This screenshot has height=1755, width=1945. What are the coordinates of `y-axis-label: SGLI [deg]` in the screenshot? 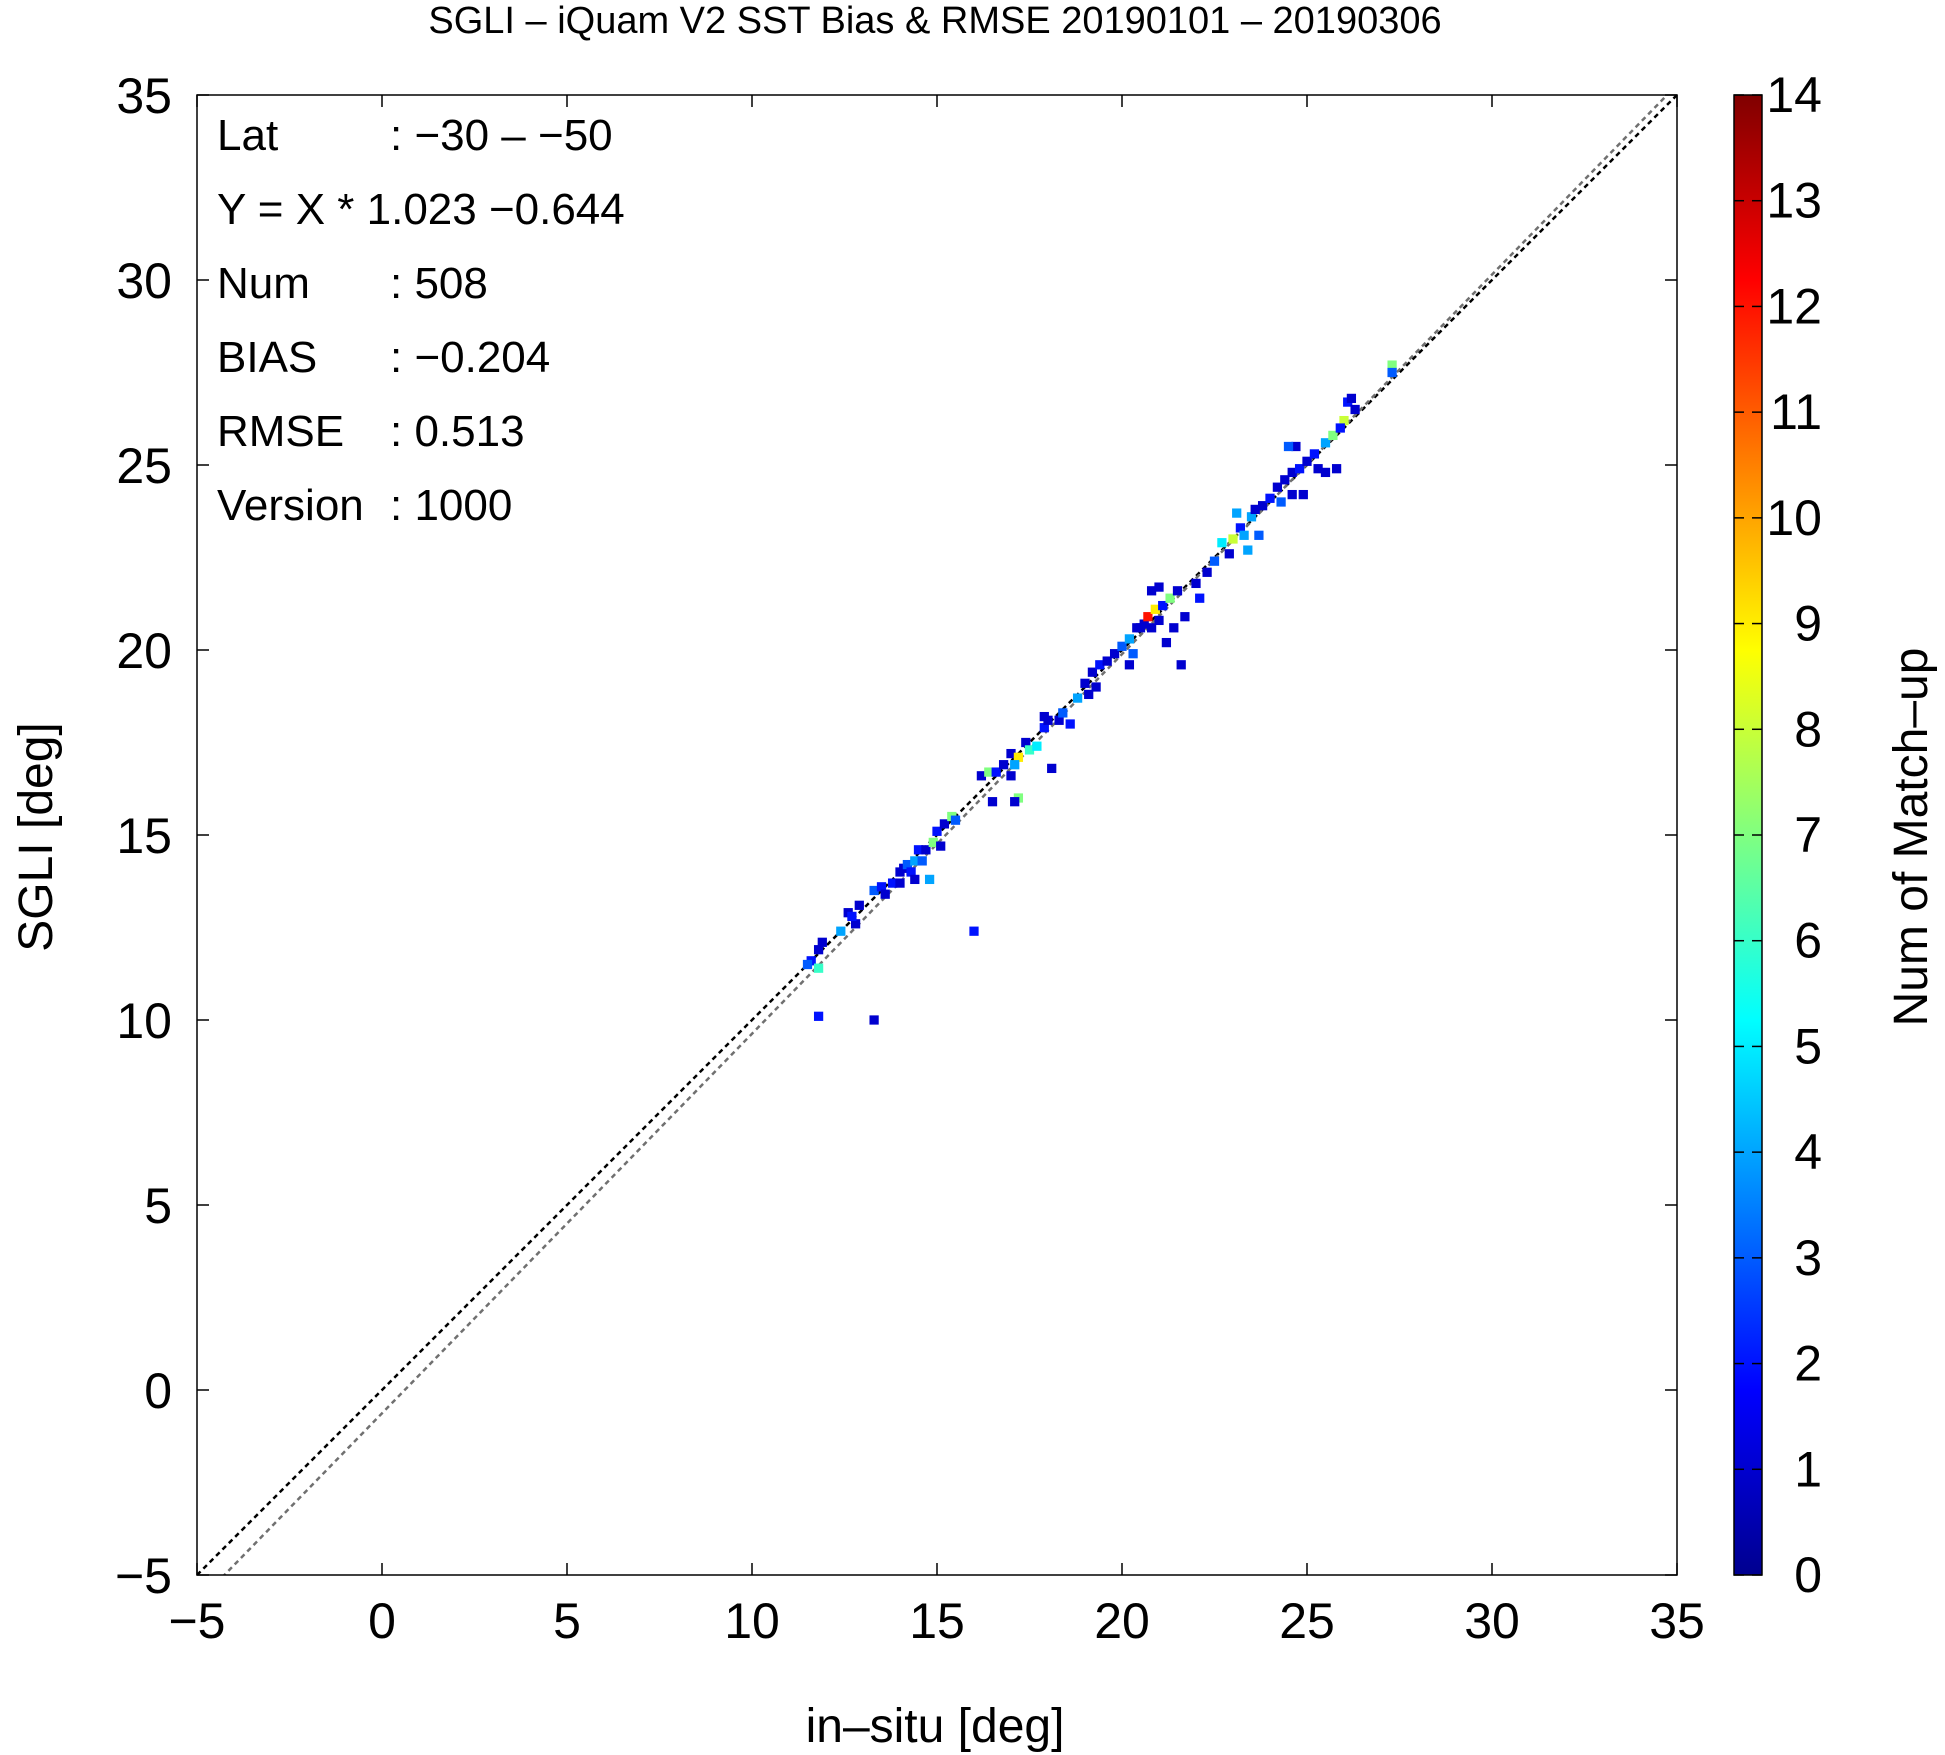 It's located at (36, 836).